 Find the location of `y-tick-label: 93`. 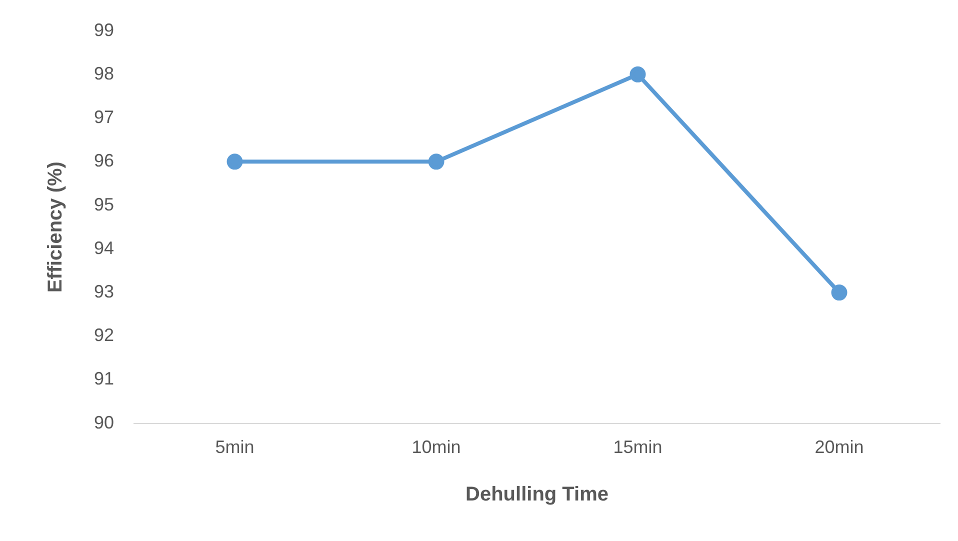

y-tick-label: 93 is located at coordinates (104, 292).